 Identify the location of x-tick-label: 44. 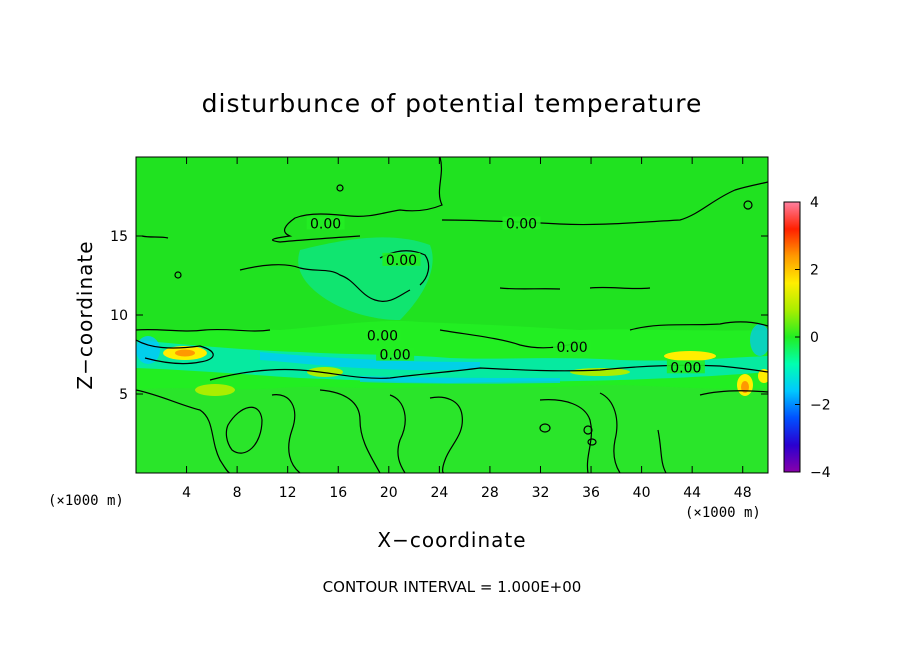
(692, 493).